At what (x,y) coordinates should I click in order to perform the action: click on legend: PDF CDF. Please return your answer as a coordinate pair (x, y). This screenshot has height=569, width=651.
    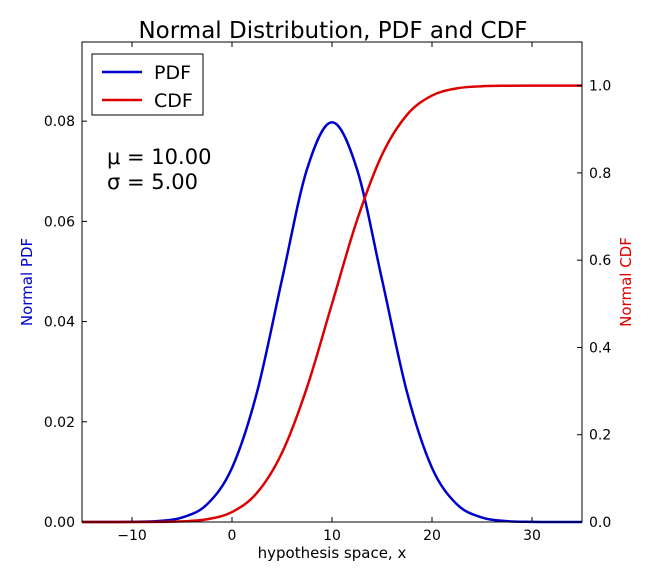
    Looking at the image, I should click on (147, 84).